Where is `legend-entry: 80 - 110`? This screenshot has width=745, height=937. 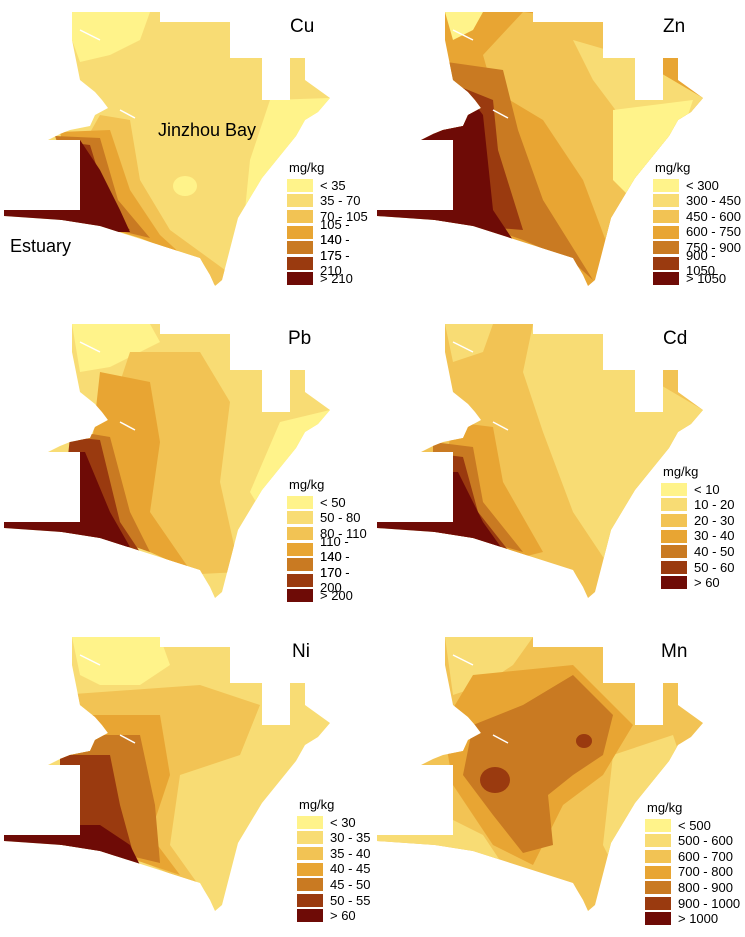 legend-entry: 80 - 110 is located at coordinates (329, 534).